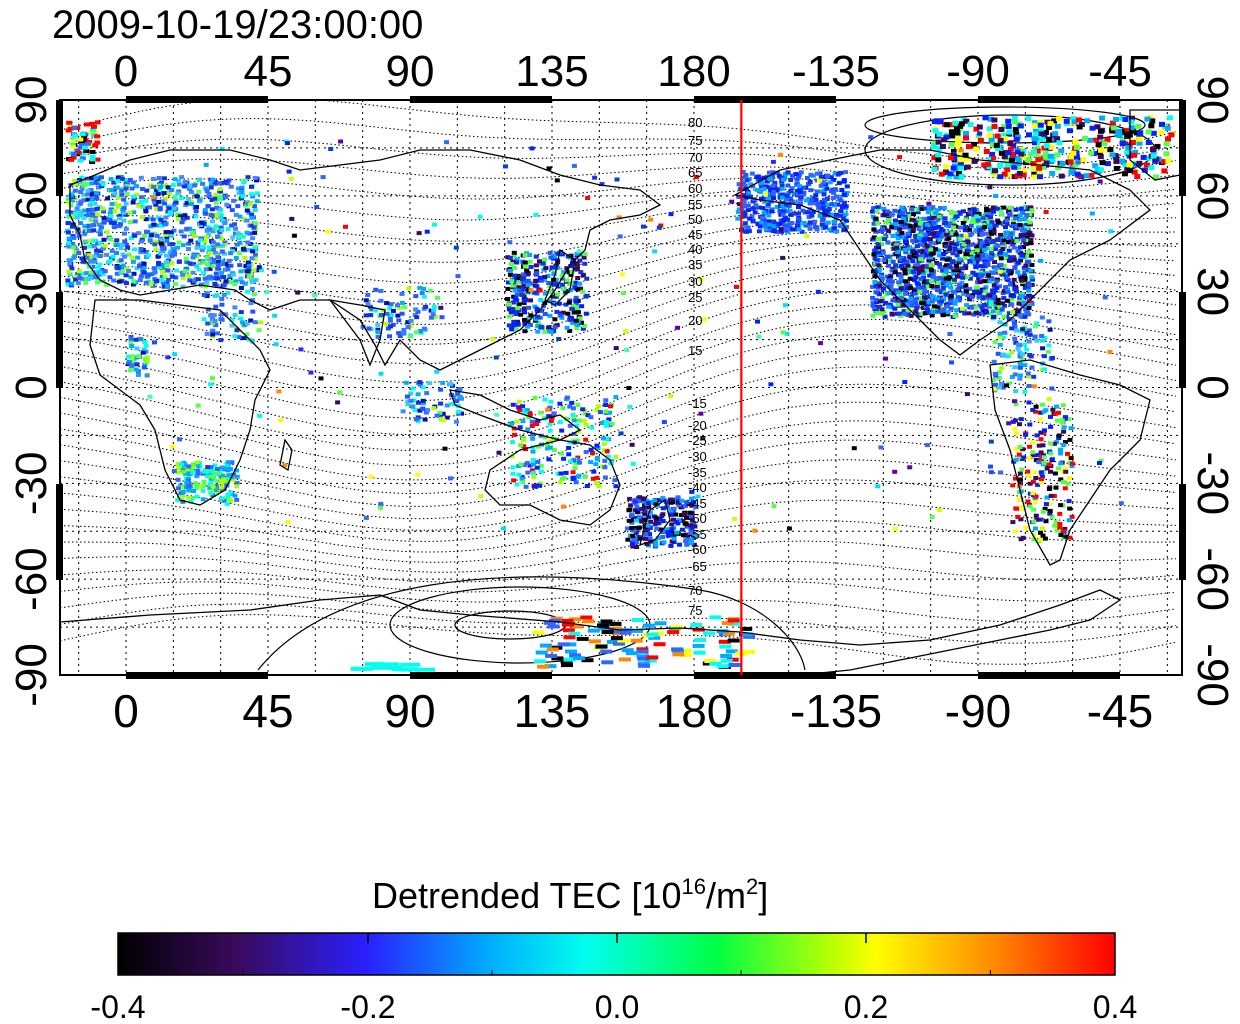 The width and height of the screenshot is (1240, 1024). Describe the element at coordinates (978, 71) in the screenshot. I see `lon-tick-label: -90` at that location.